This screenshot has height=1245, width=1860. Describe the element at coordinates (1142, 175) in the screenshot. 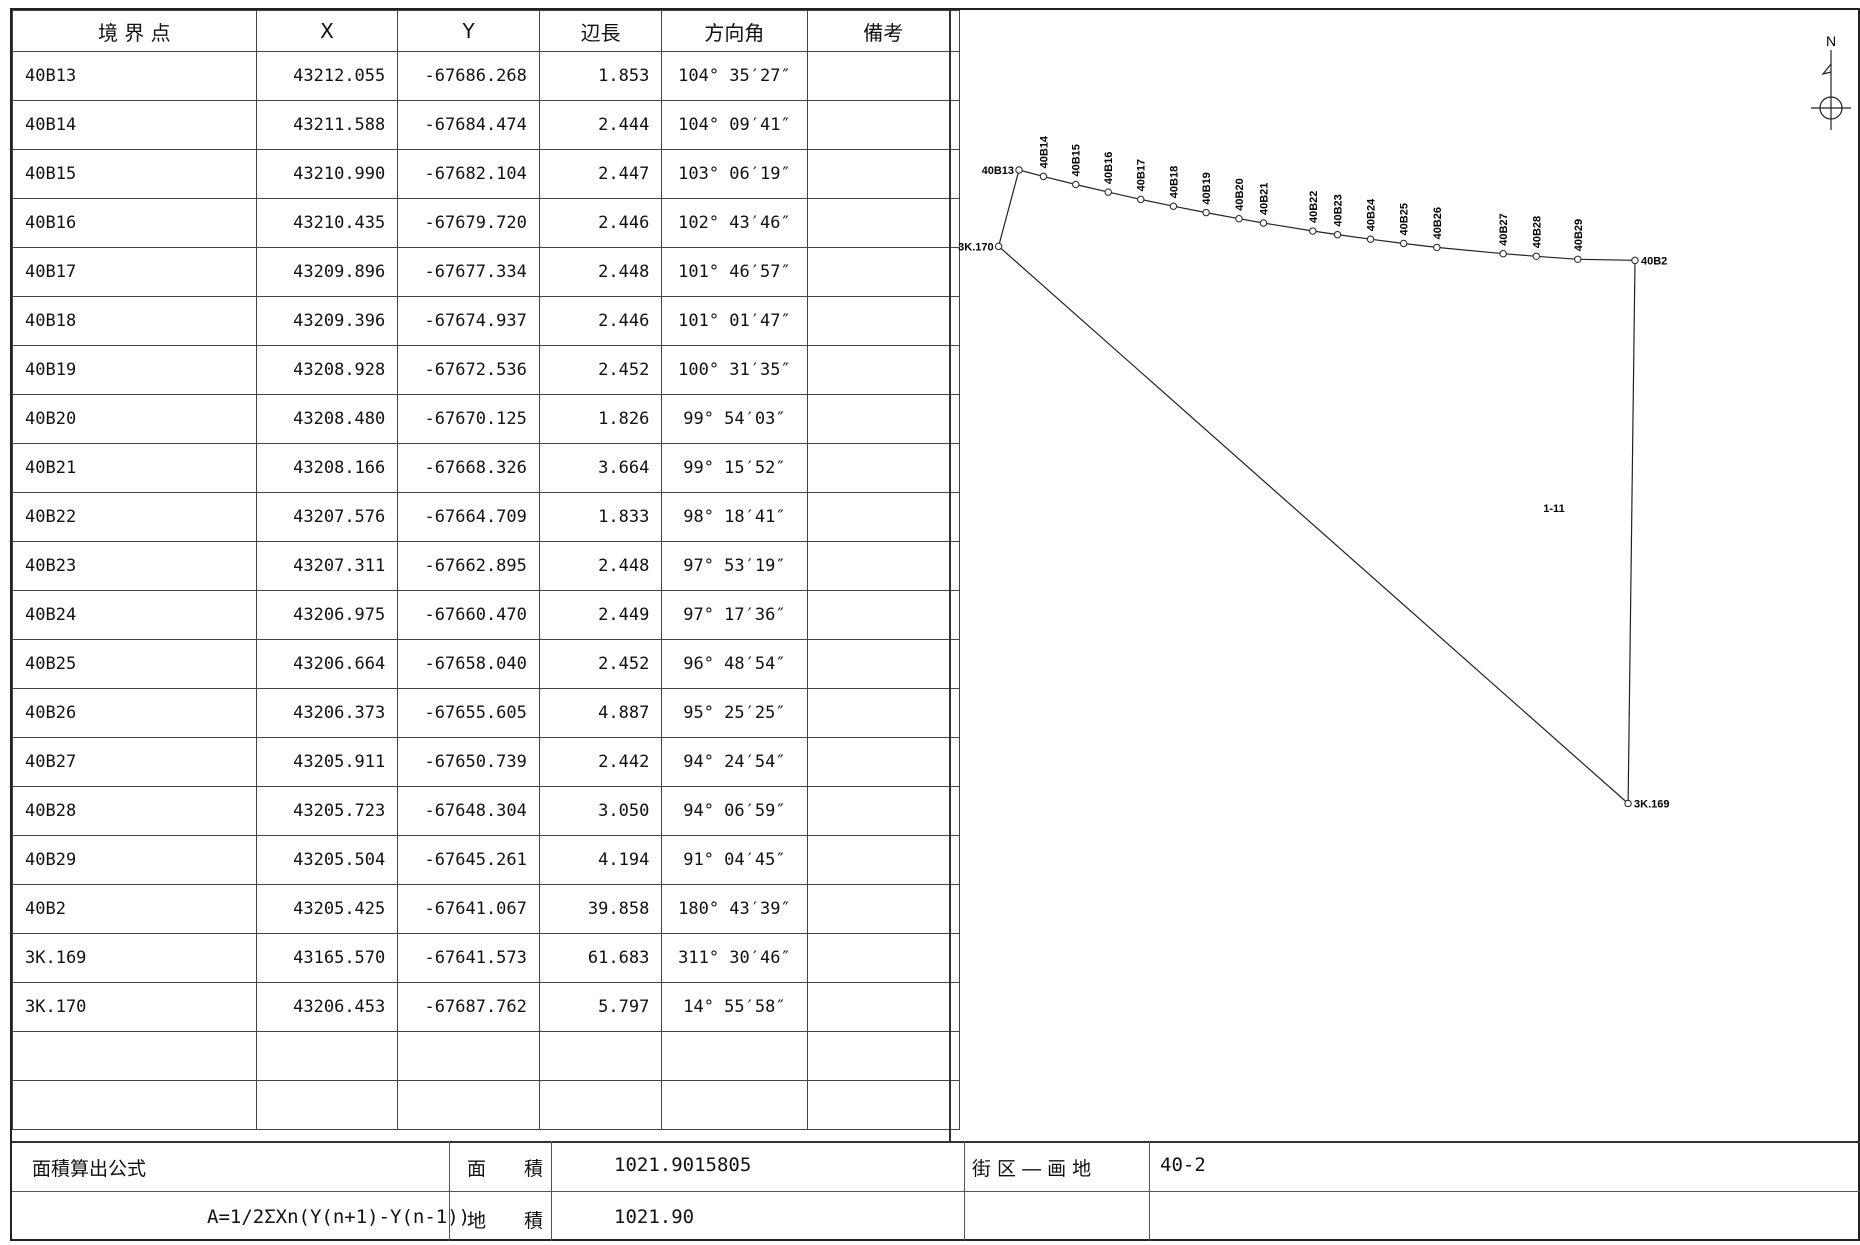

I see `point-label: 40B17` at that location.